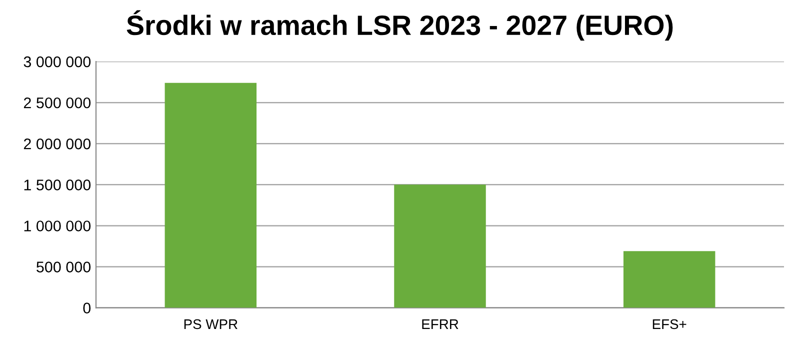  What do you see at coordinates (669, 324) in the screenshot?
I see `x-tick-label: EFS+` at bounding box center [669, 324].